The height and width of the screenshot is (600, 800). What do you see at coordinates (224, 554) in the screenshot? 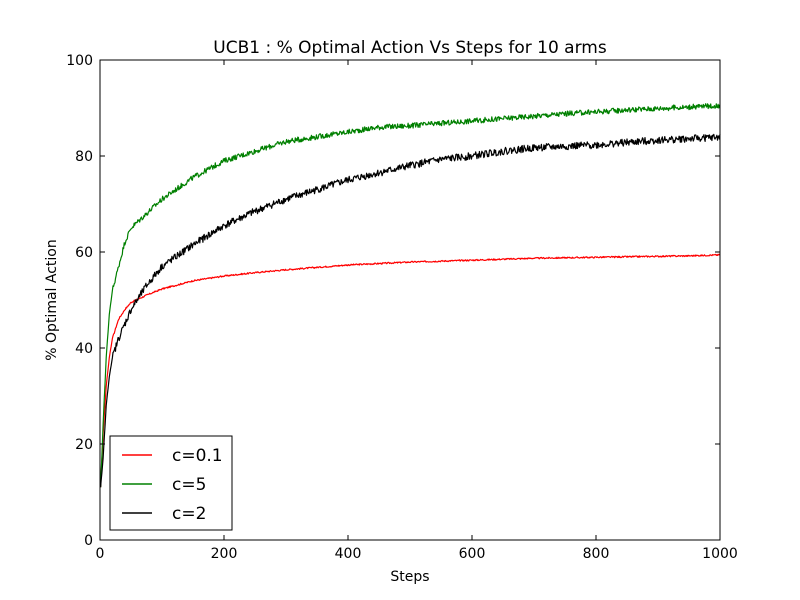
I see `x-tick-label: 200` at bounding box center [224, 554].